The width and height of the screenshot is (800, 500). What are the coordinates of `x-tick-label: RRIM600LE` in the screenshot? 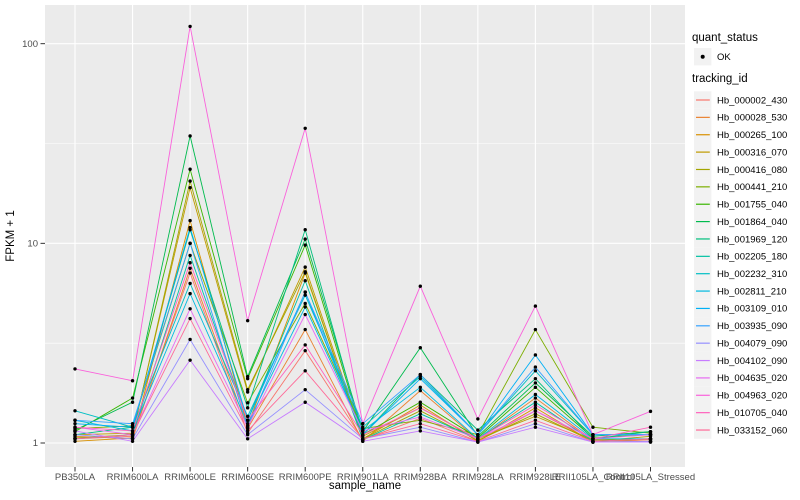 It's located at (190, 477).